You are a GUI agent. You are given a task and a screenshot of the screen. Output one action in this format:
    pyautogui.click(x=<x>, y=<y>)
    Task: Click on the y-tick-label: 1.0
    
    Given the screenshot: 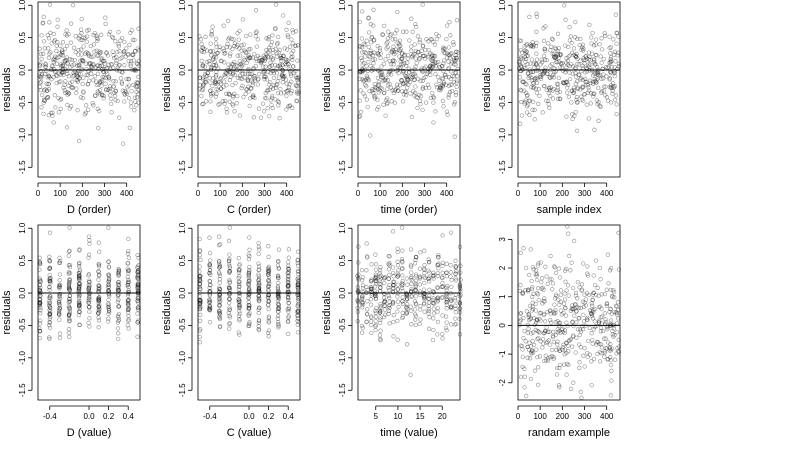 What is the action you would take?
    pyautogui.click(x=342, y=228)
    